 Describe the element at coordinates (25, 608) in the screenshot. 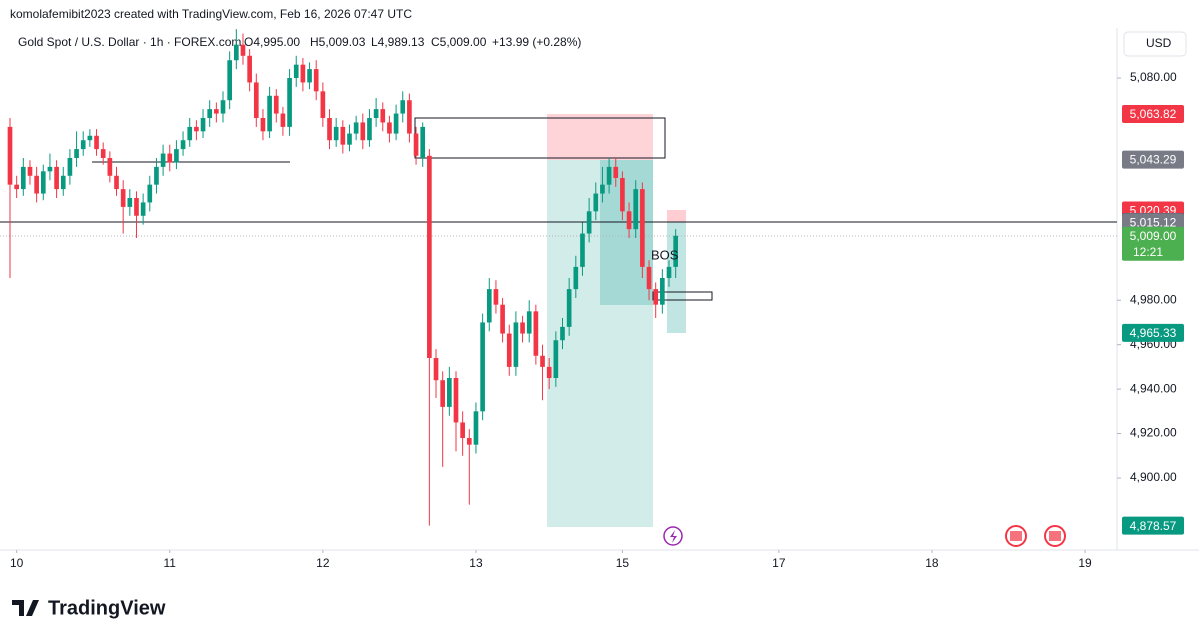

I see `logo-mark` at that location.